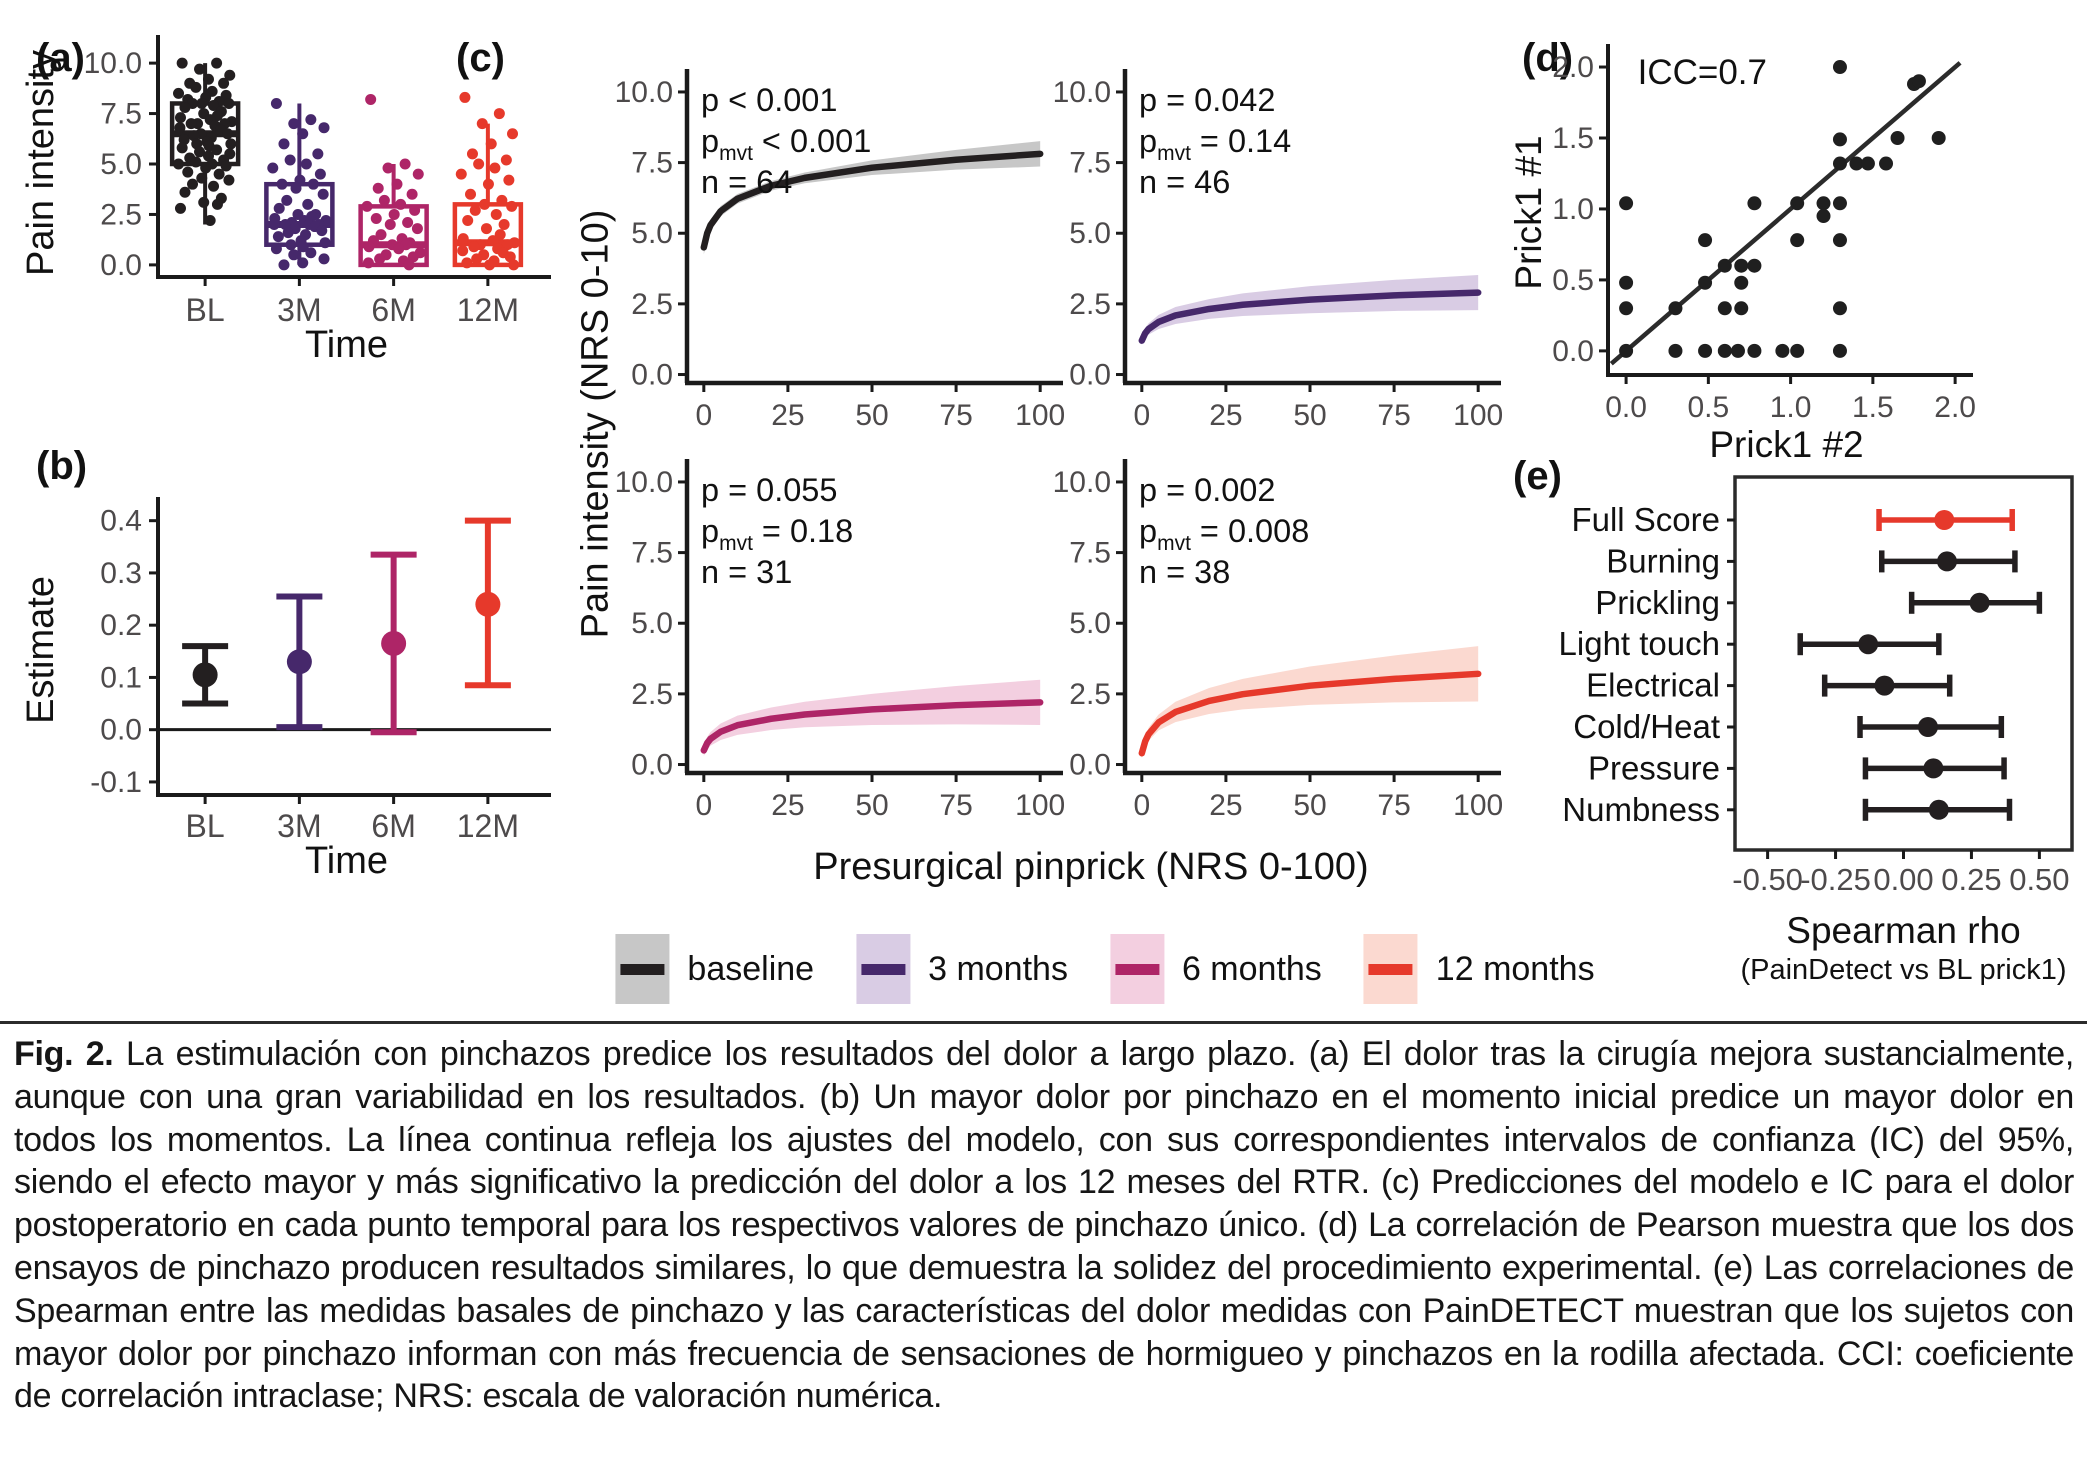 The height and width of the screenshot is (1471, 2087). I want to click on b-estimate-BL, so click(205, 675).